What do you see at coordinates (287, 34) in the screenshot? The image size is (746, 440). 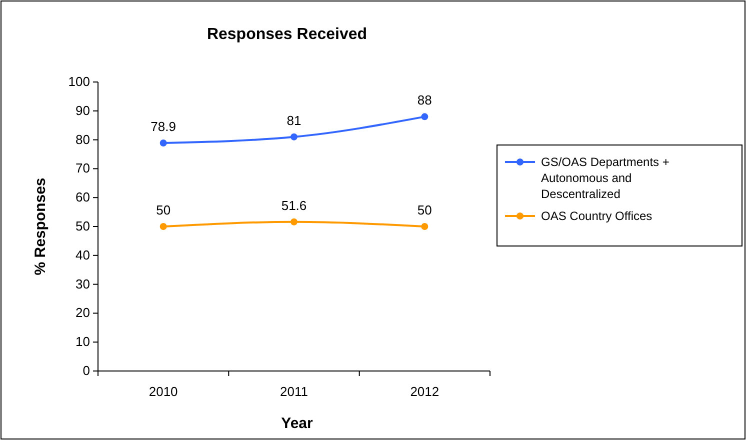 I see `chart-title: Responses Received` at bounding box center [287, 34].